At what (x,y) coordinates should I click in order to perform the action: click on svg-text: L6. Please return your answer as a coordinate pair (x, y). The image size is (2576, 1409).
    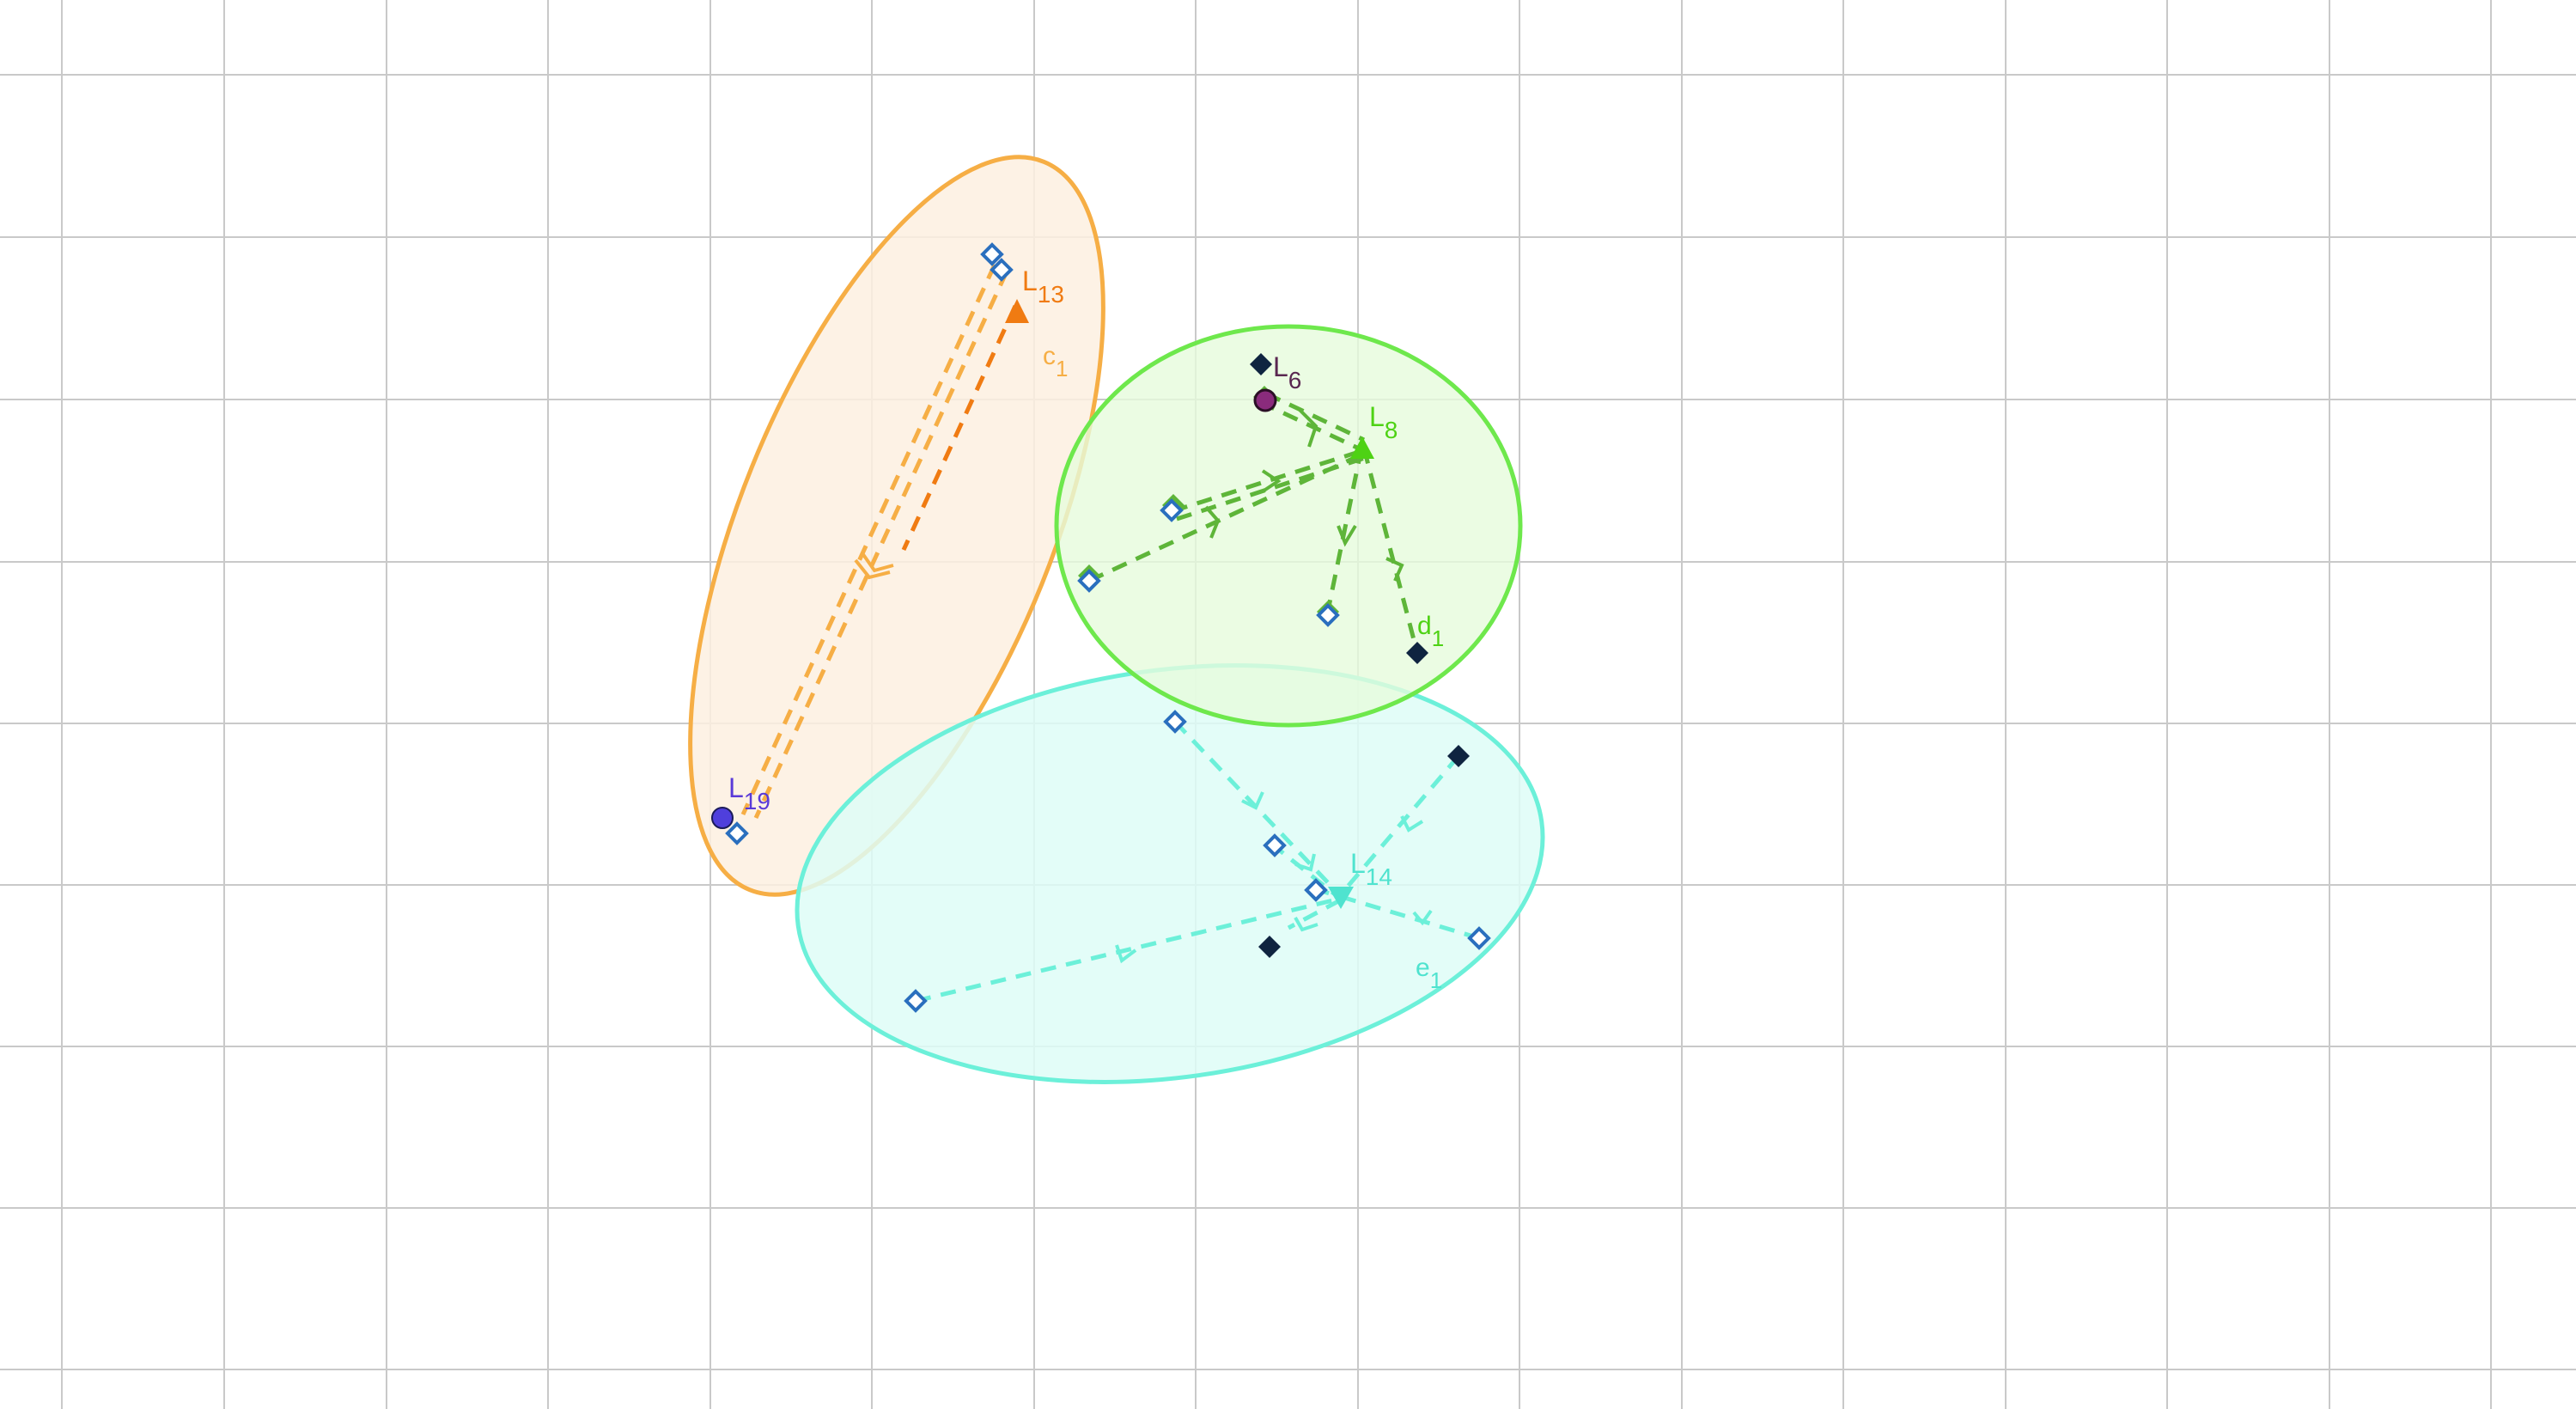
    Looking at the image, I should click on (1287, 372).